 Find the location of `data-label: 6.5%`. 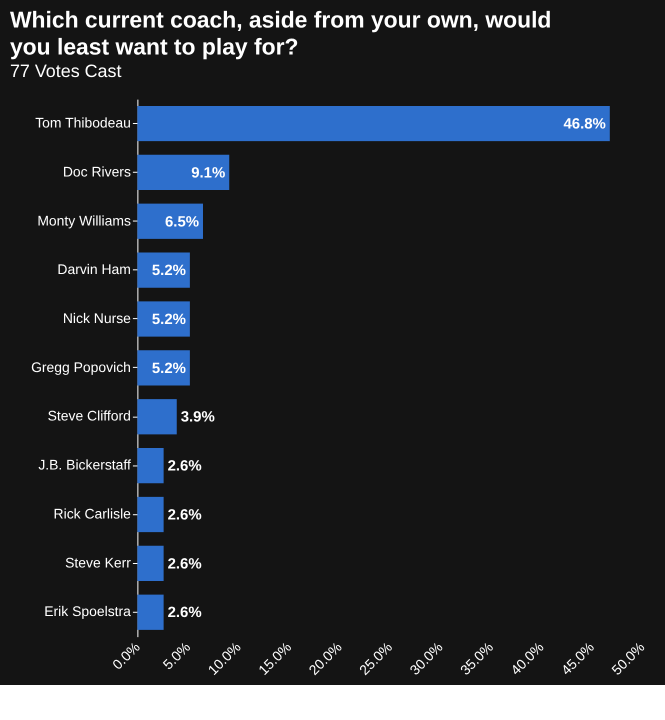

data-label: 6.5% is located at coordinates (182, 221).